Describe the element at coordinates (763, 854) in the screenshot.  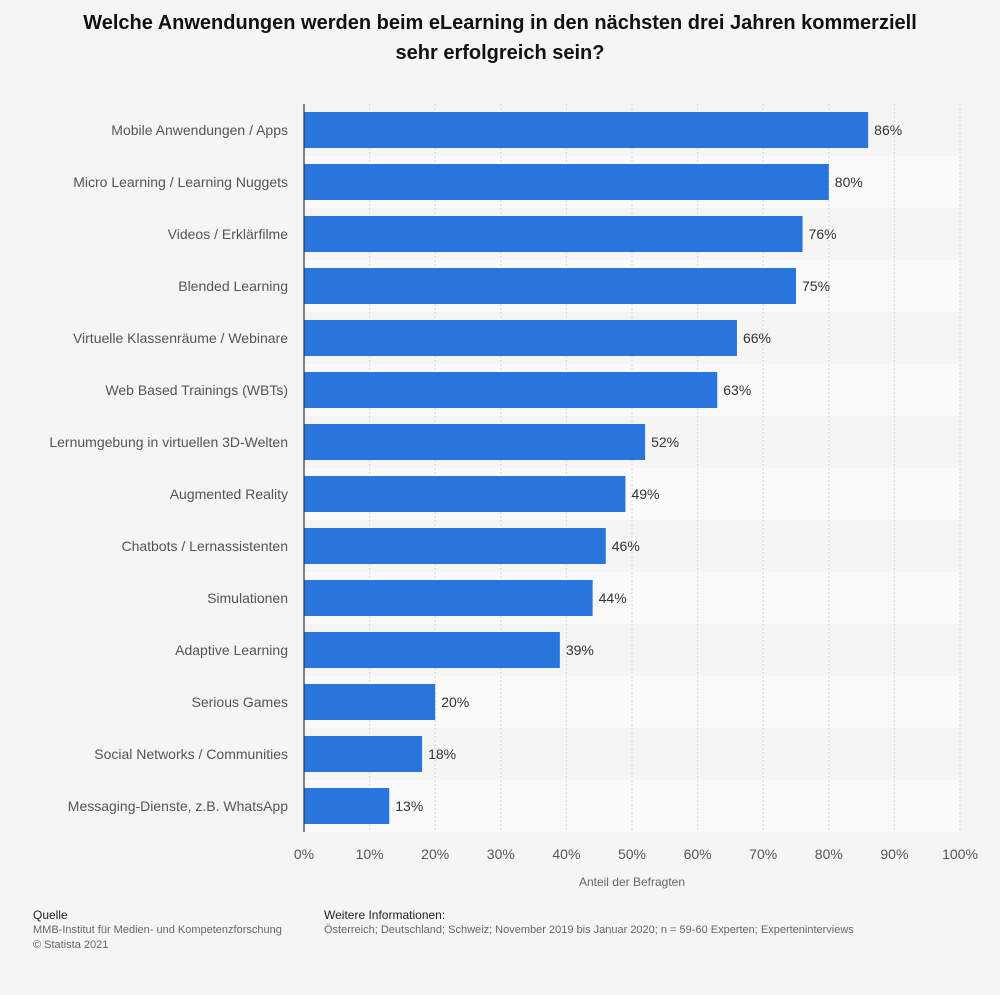
I see `x-tick-label: 70%` at that location.